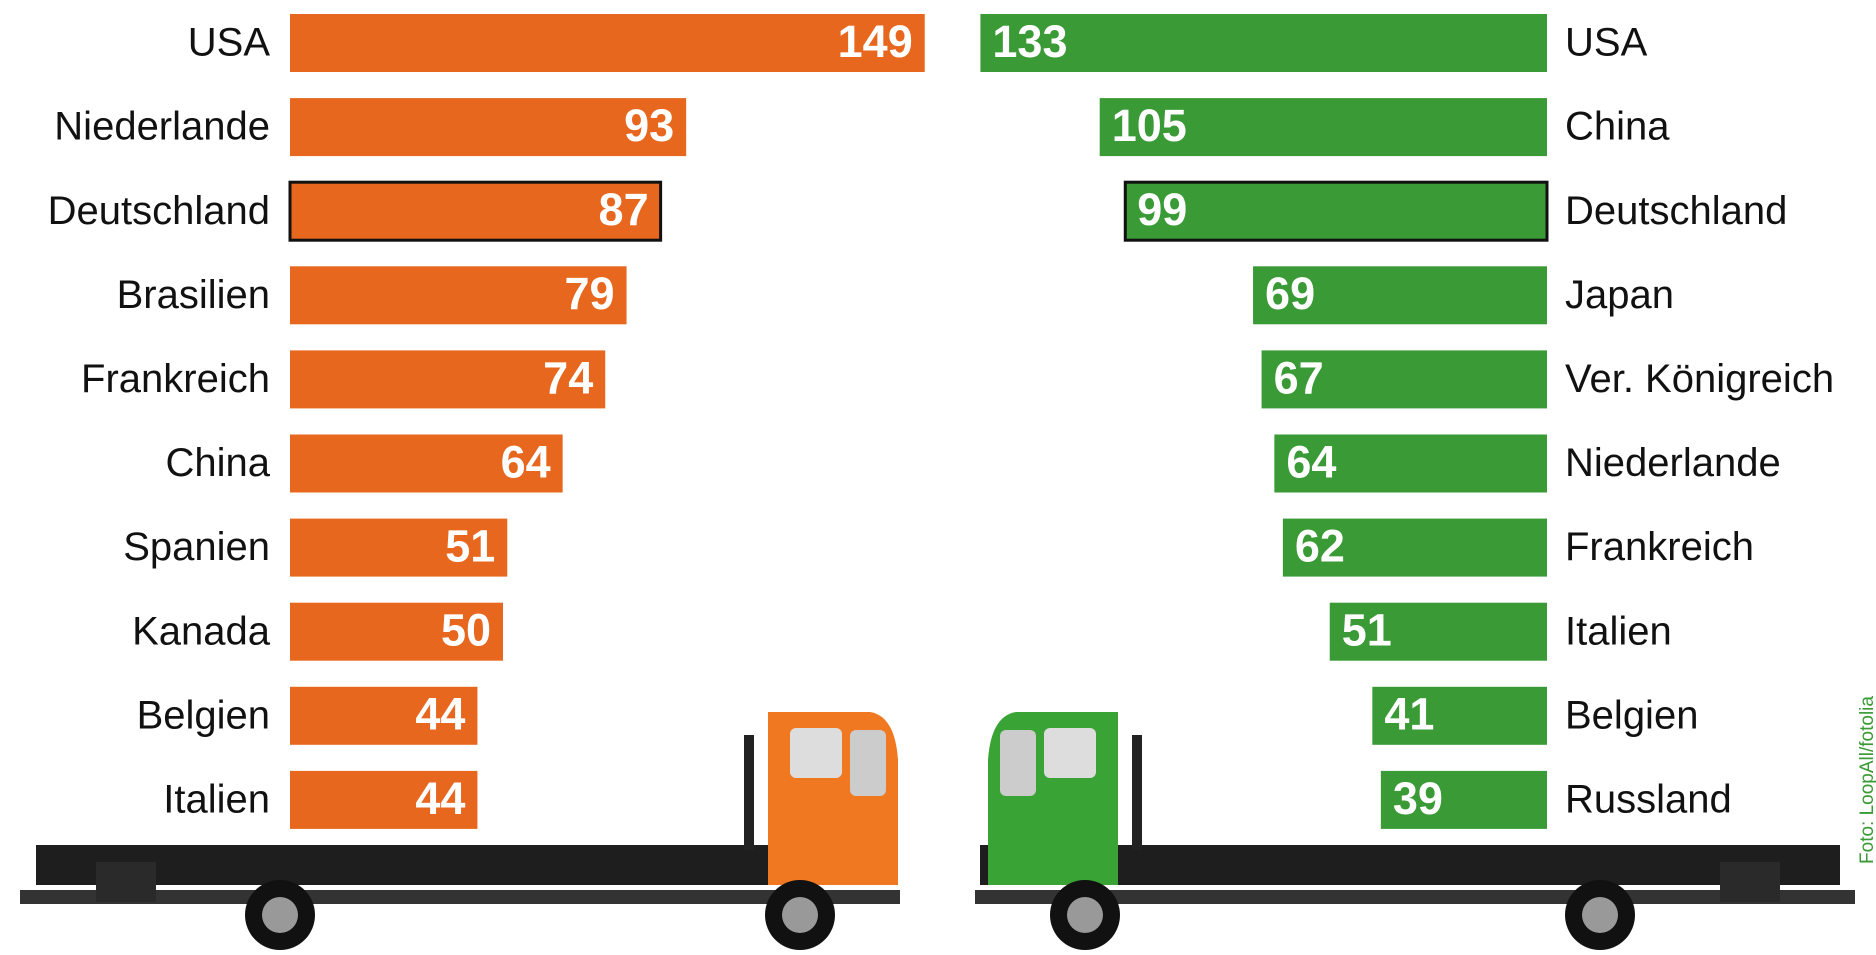 Image resolution: width=1876 pixels, height=955 pixels. What do you see at coordinates (193, 295) in the screenshot?
I see `category-label: Brasilien` at bounding box center [193, 295].